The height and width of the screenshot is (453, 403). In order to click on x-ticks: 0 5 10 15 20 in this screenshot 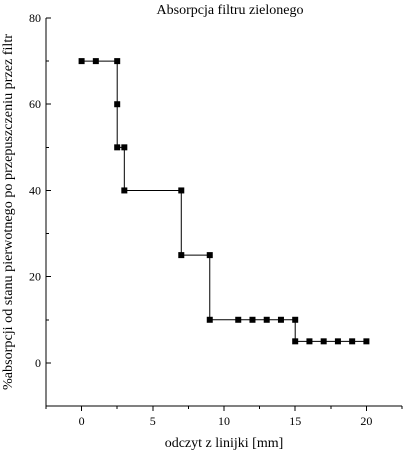, I will do `click(224, 417)`.